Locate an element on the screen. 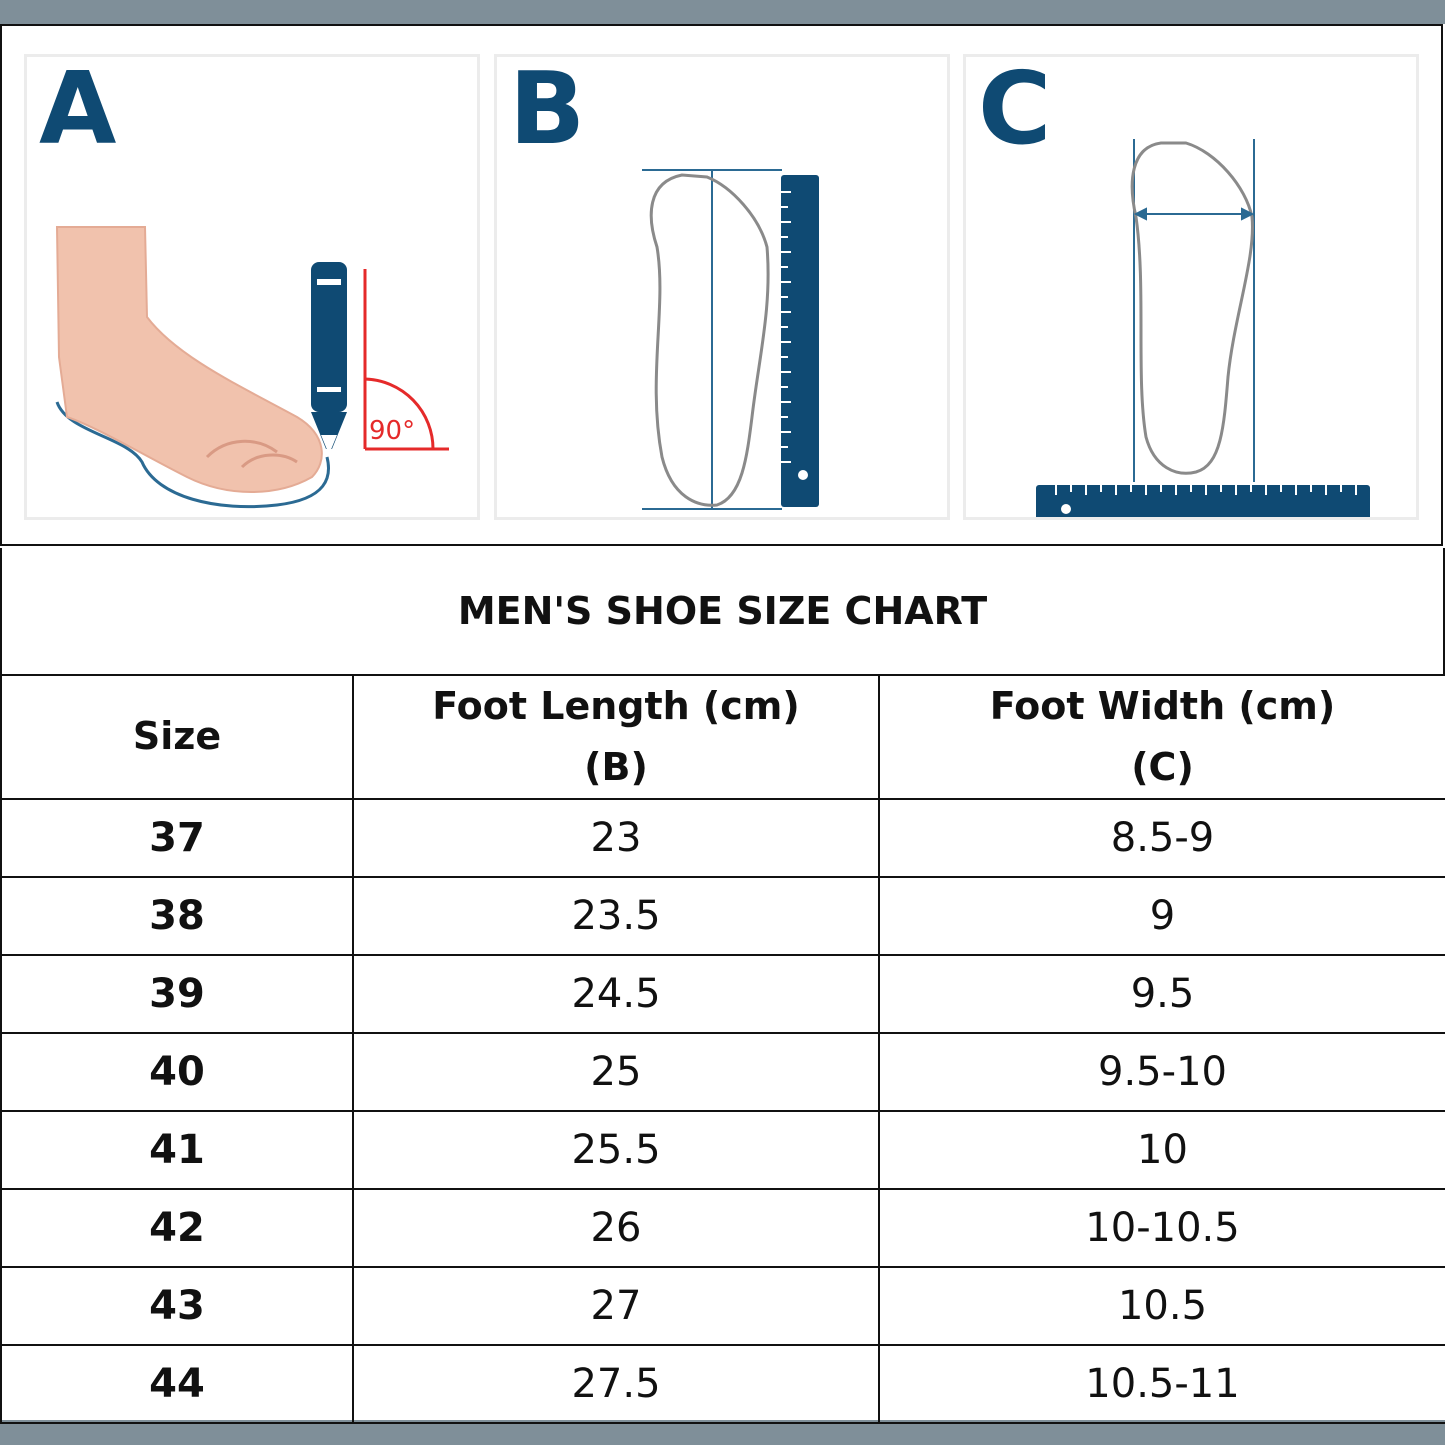 The height and width of the screenshot is (1445, 1445). width-cell: 10.5 is located at coordinates (1161, 1305).